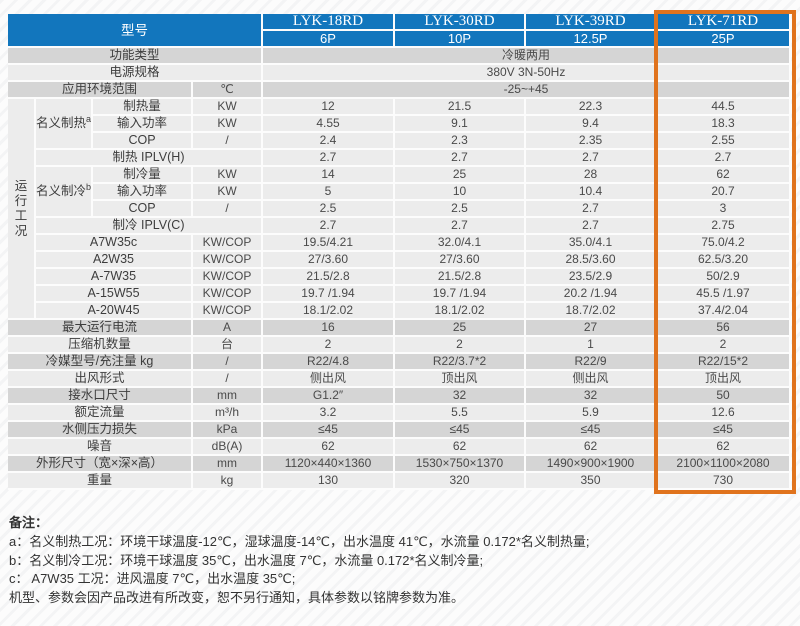 This screenshot has width=800, height=626. Describe the element at coordinates (100, 413) in the screenshot. I see `spec-label-5: 额定流量` at that location.